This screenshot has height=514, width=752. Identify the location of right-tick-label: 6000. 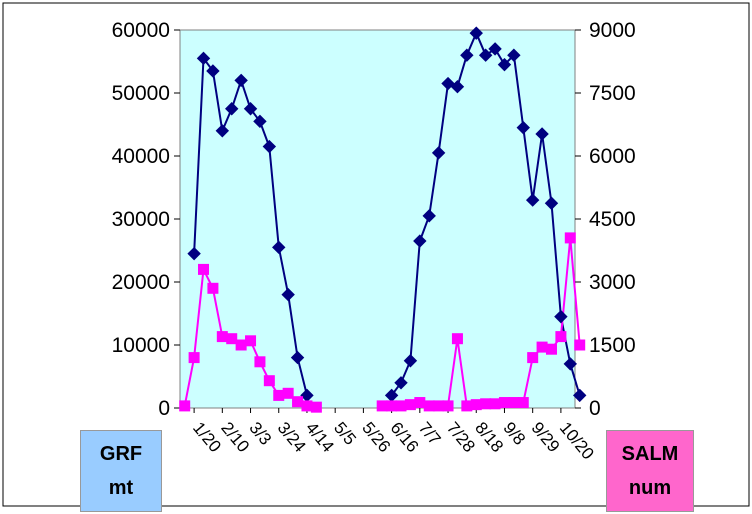
(612, 156).